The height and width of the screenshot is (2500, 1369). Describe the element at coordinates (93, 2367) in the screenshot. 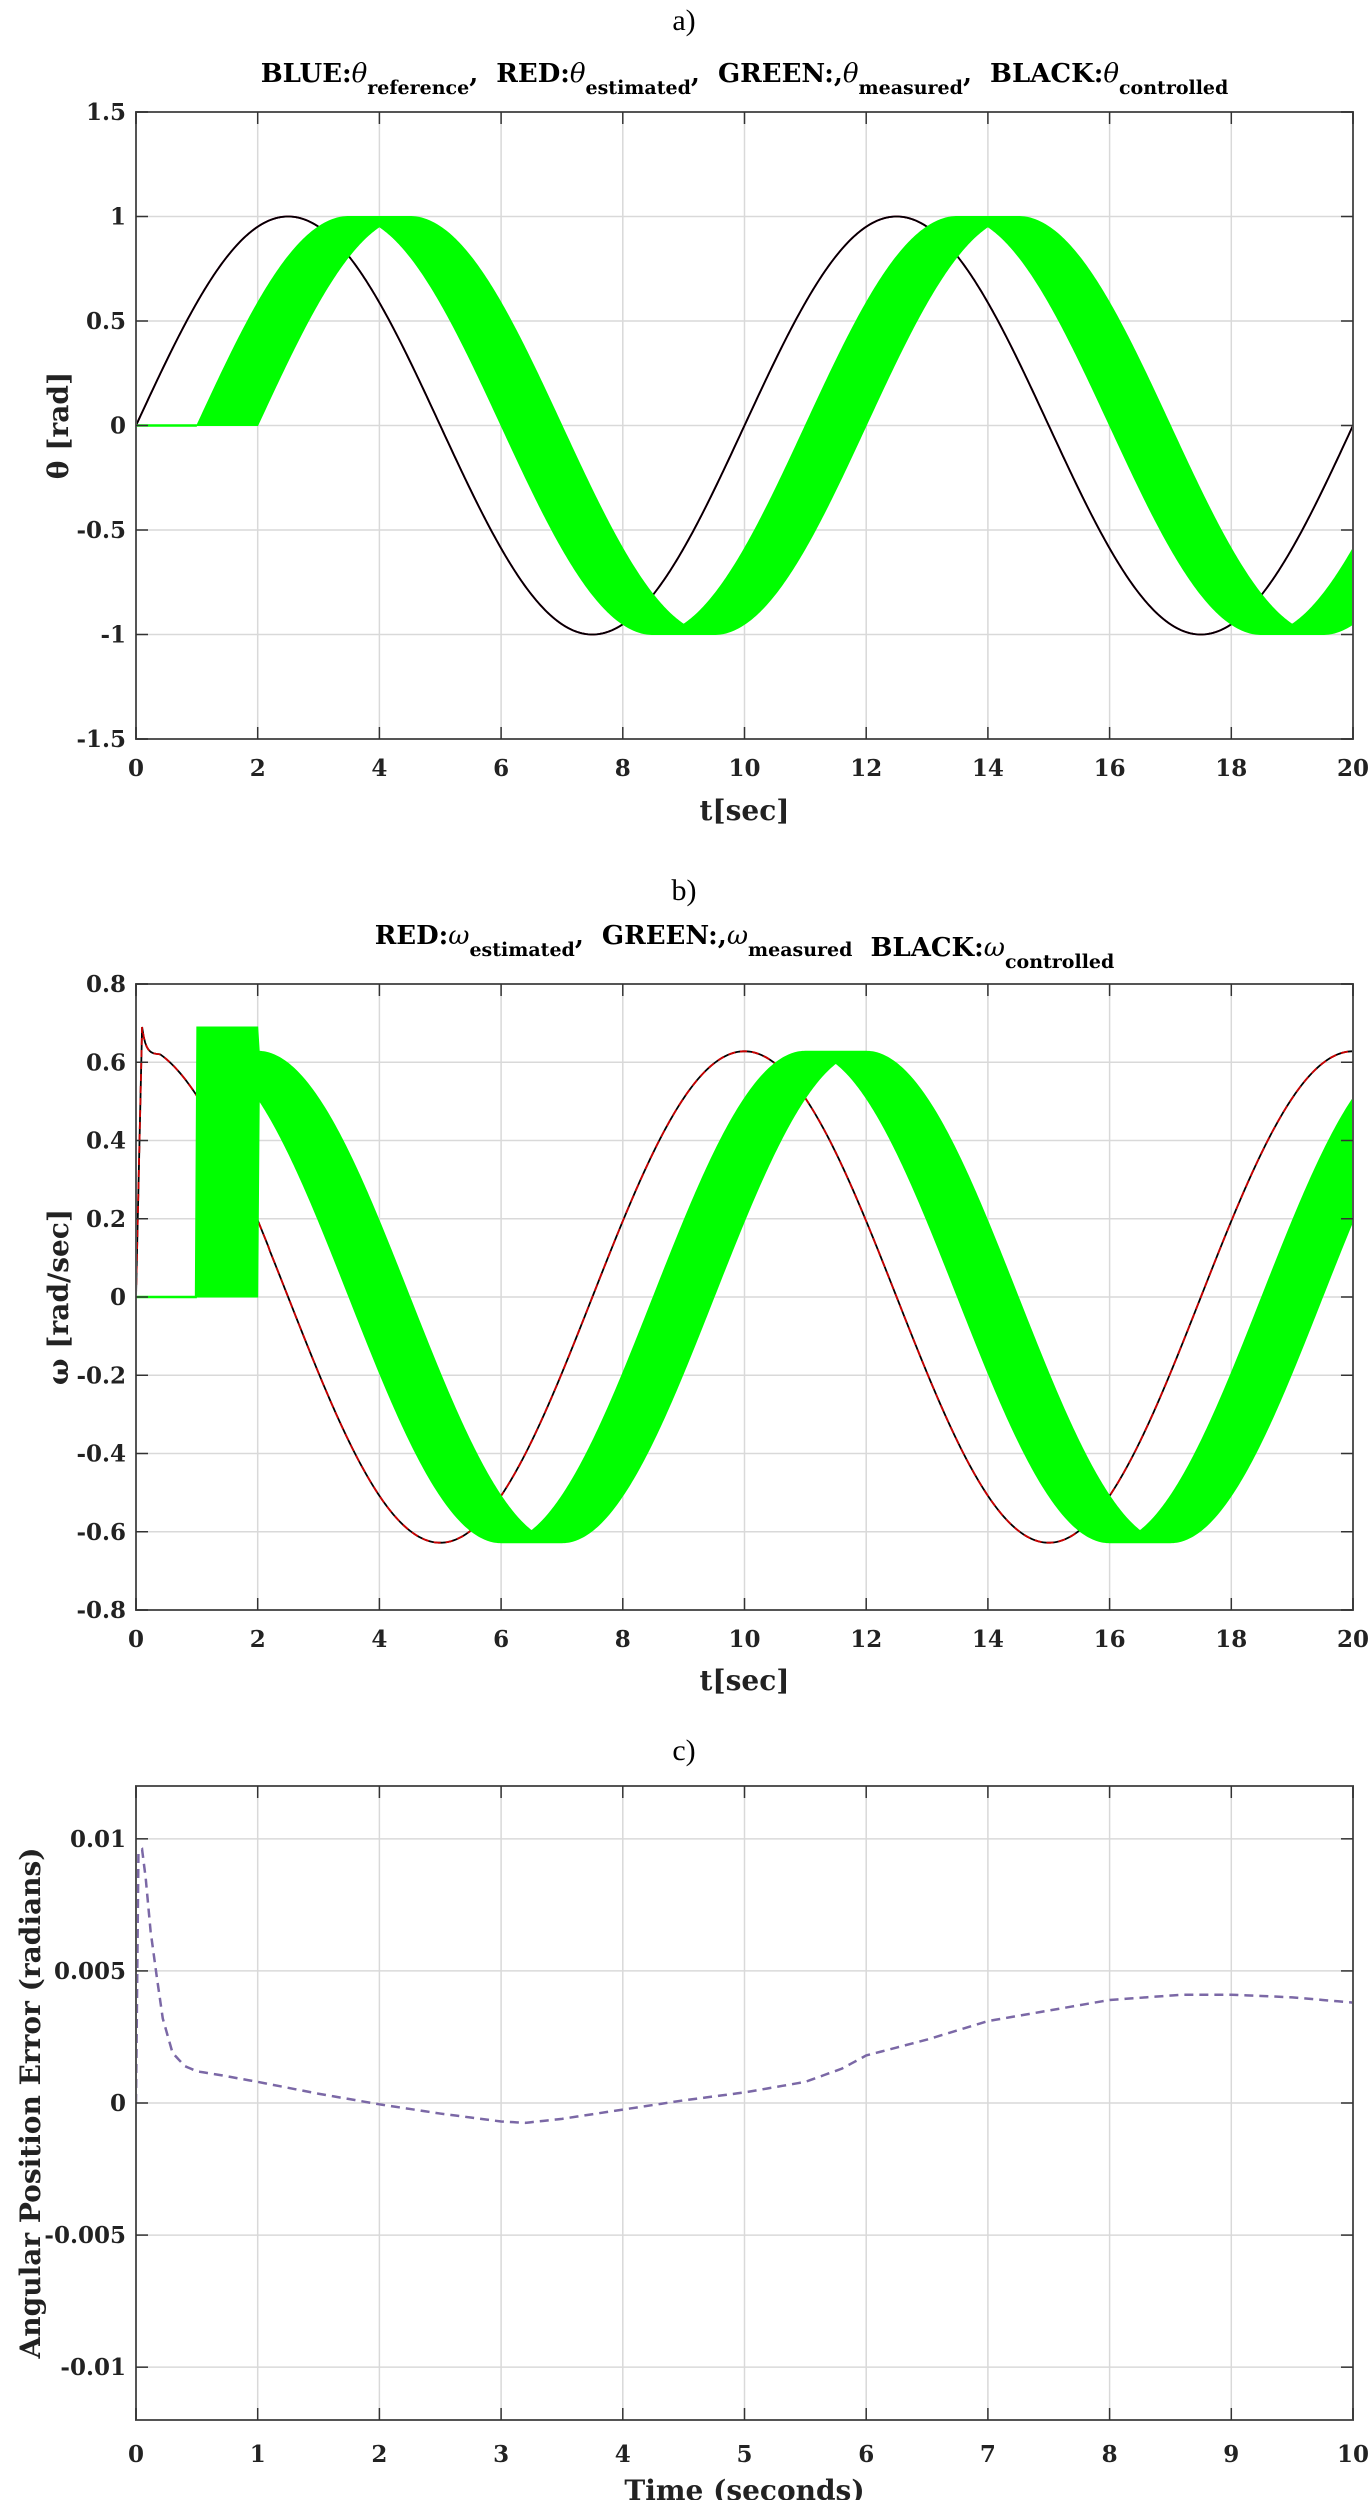

I see `y-tick-label: -0.01` at that location.